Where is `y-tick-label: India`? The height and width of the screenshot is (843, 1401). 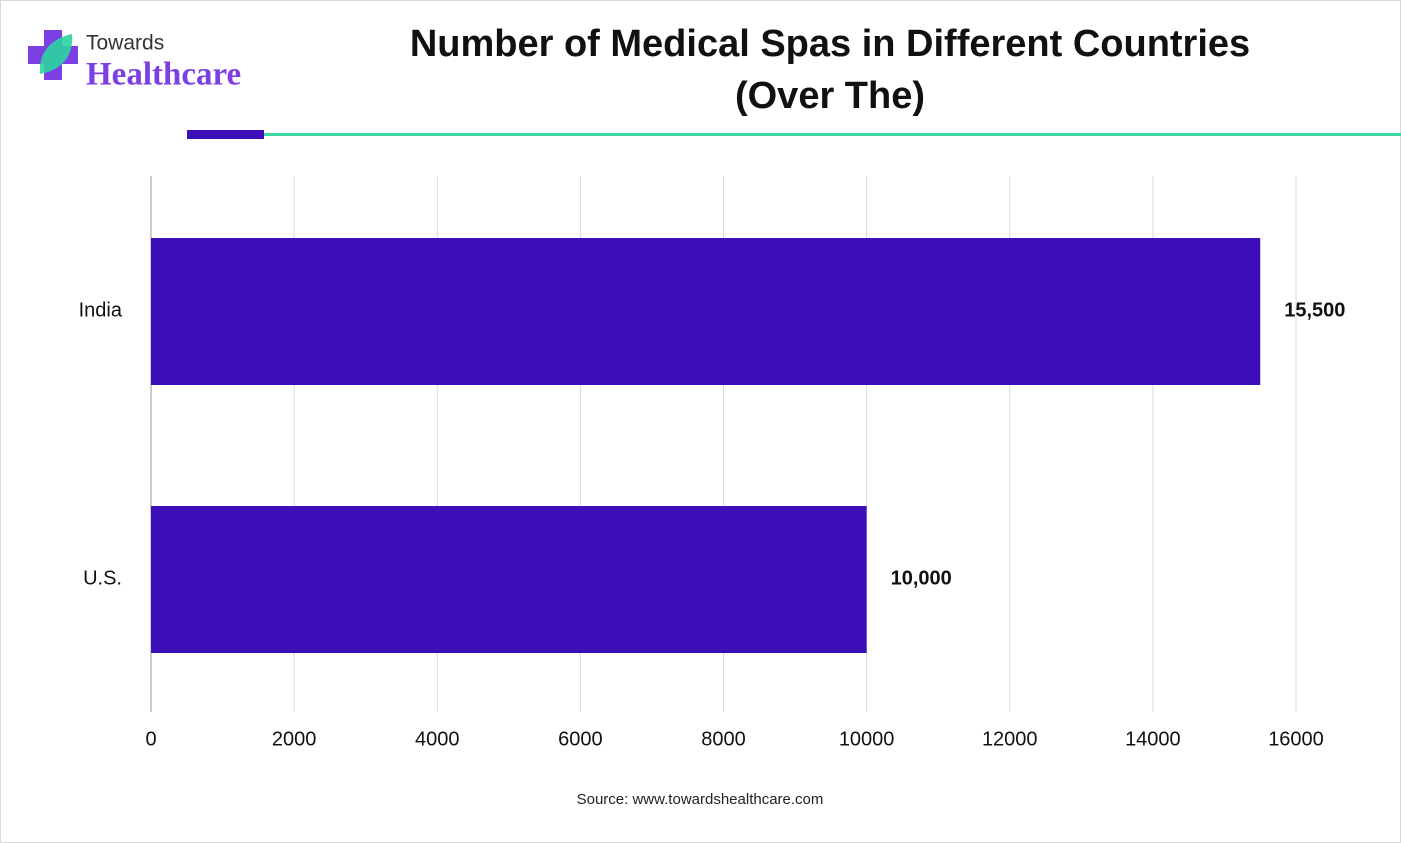 y-tick-label: India is located at coordinates (101, 310).